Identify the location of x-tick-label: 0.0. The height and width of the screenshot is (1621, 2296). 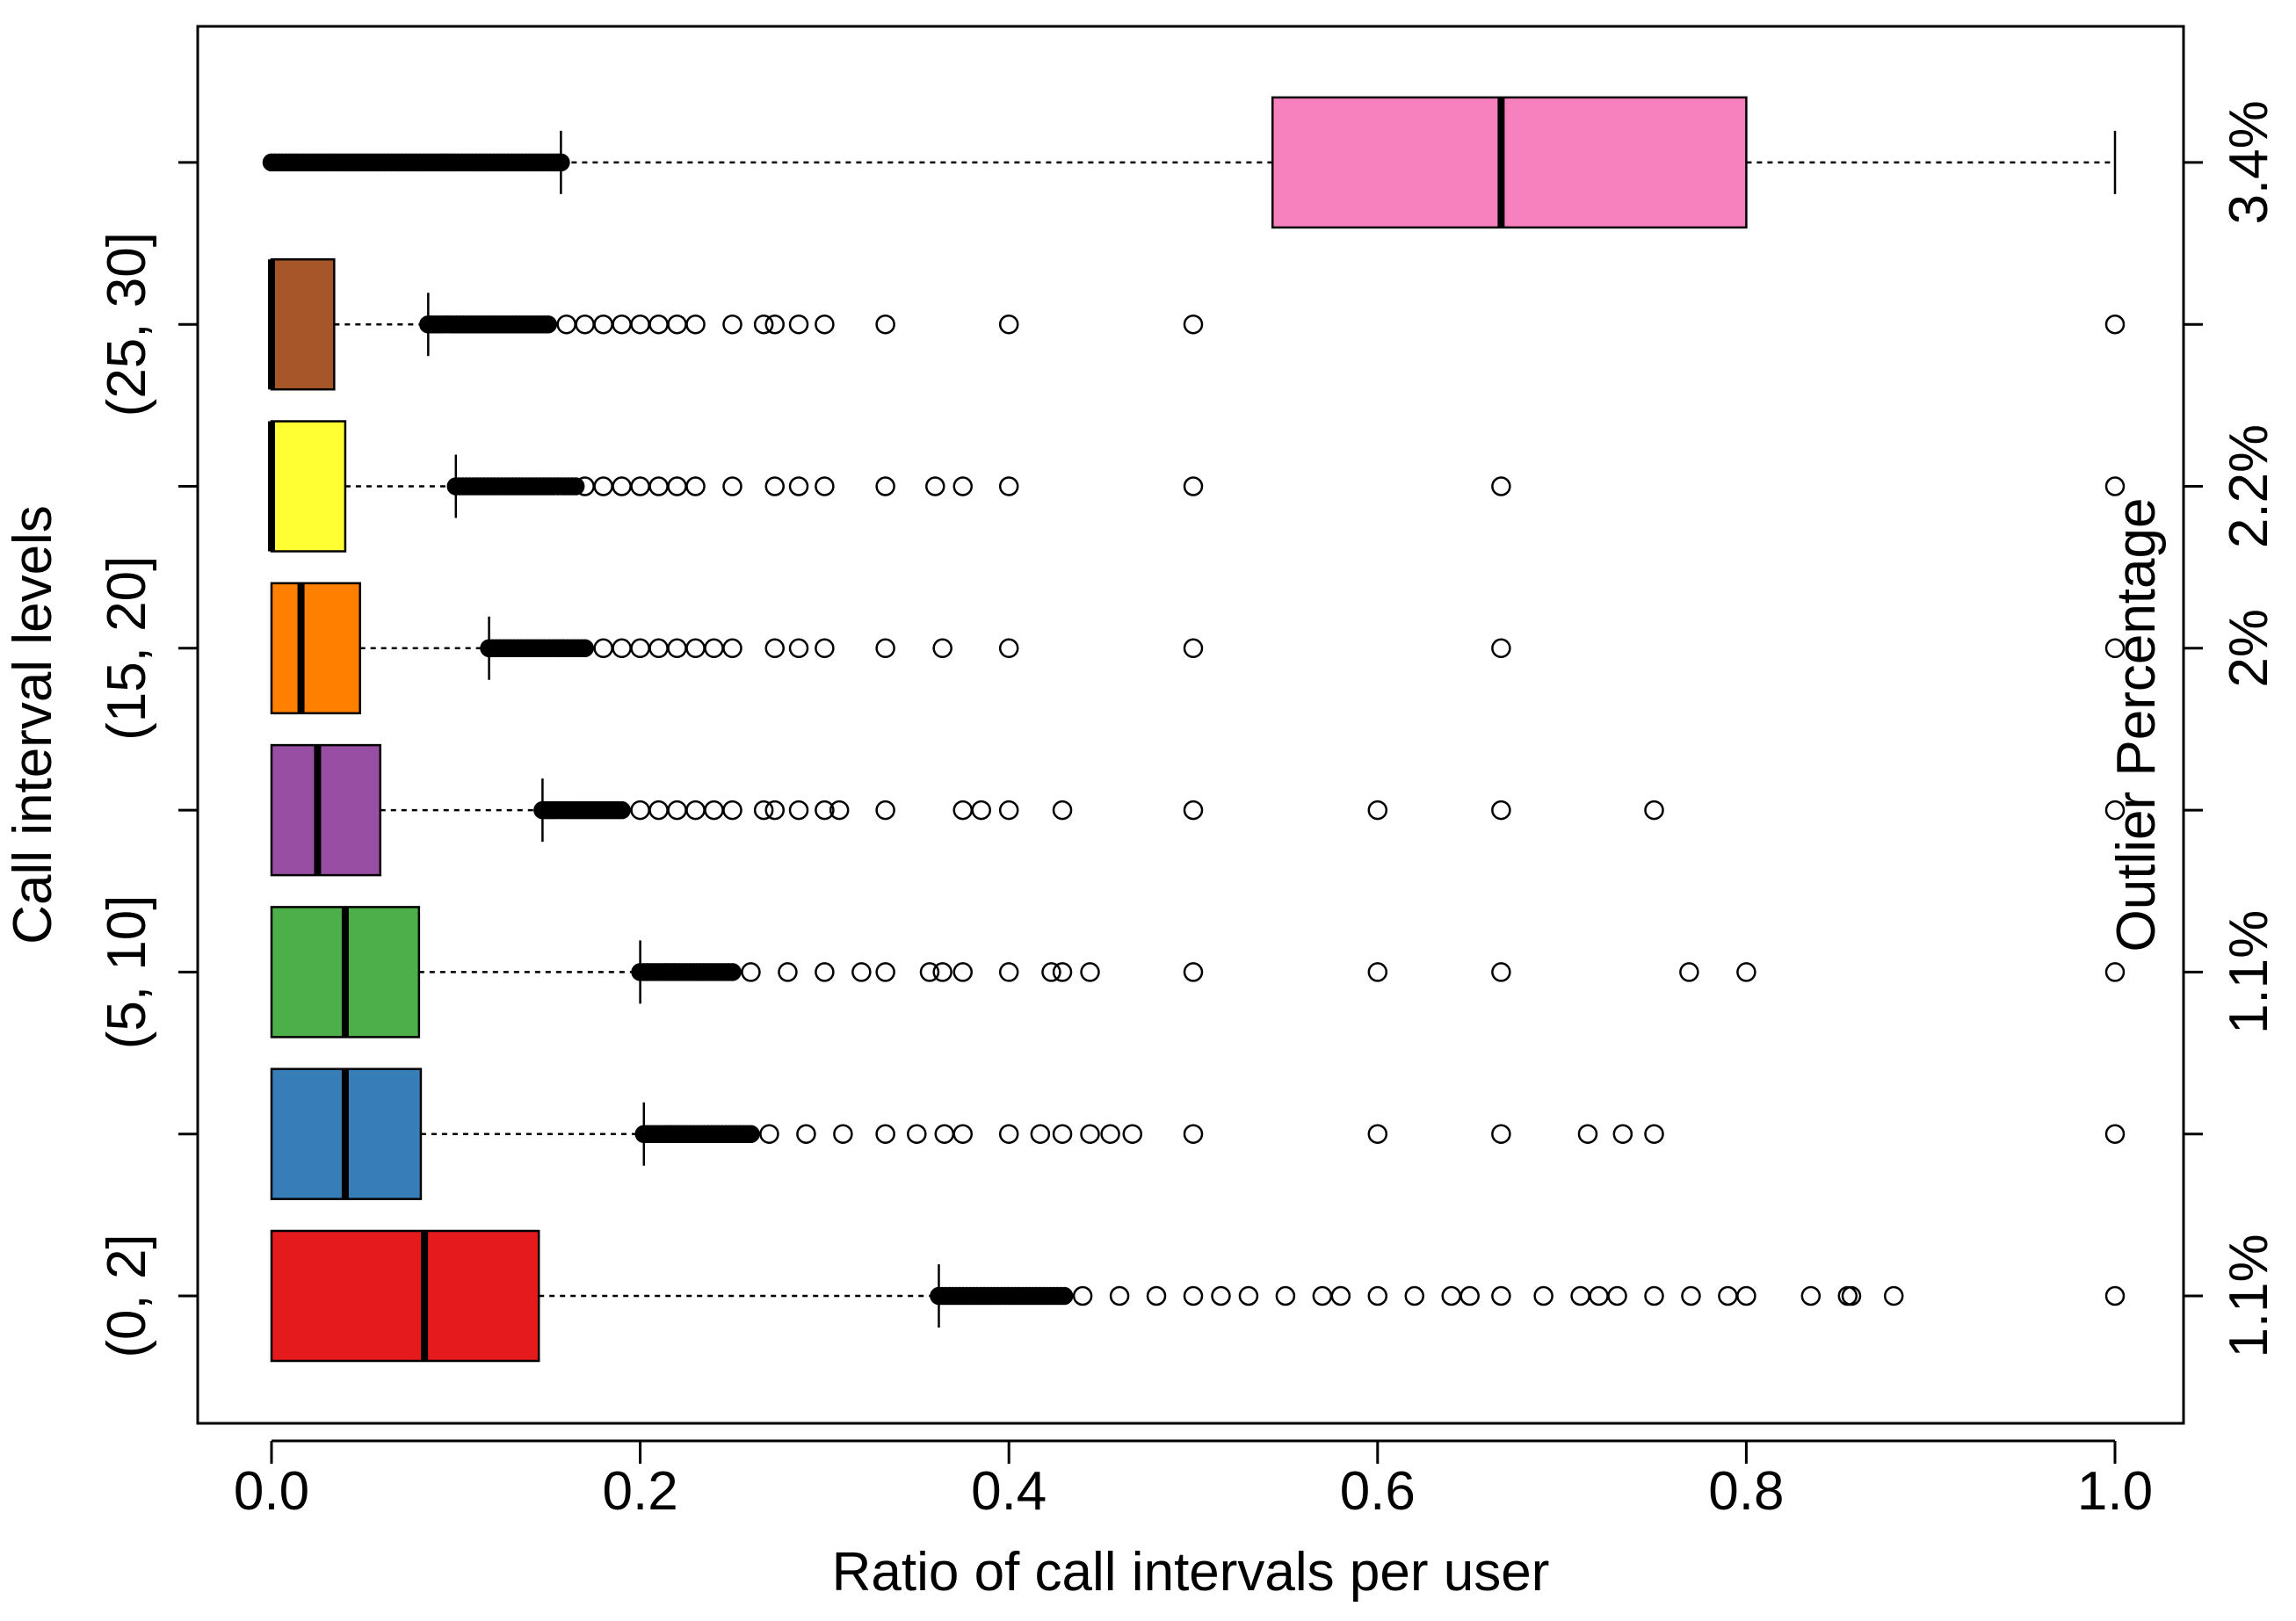
(271, 1491).